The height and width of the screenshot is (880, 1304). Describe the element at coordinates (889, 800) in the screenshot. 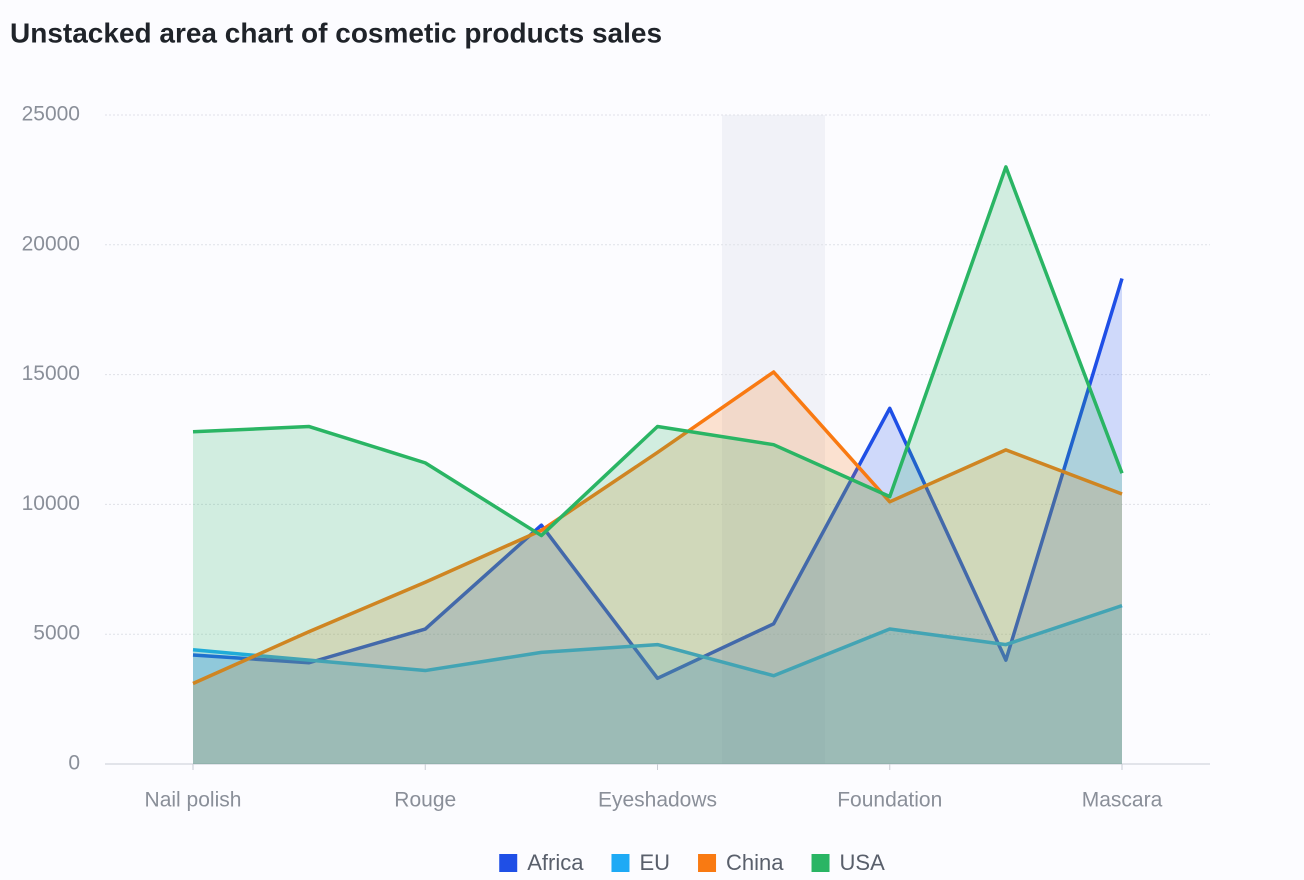

I see `x-tick-label: Foundation` at that location.